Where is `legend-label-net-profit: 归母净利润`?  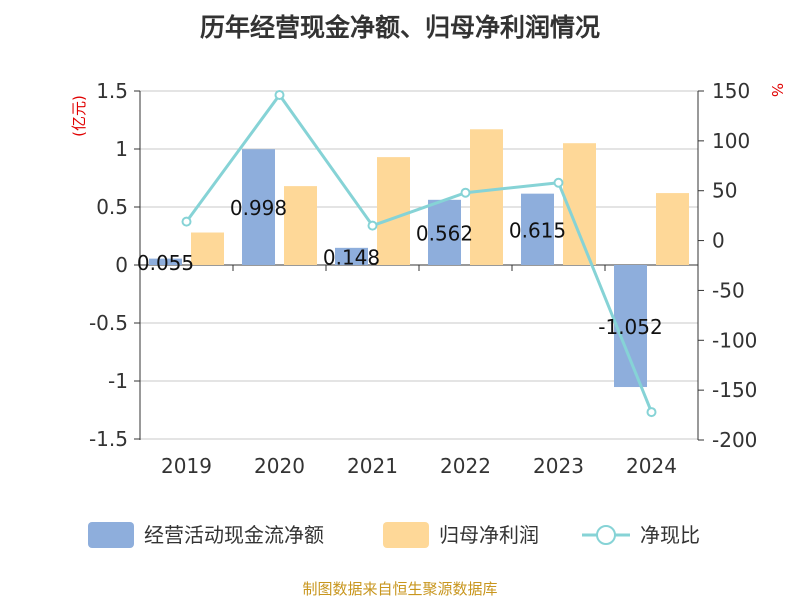
legend-label-net-profit: 归母净利润 is located at coordinates (489, 535).